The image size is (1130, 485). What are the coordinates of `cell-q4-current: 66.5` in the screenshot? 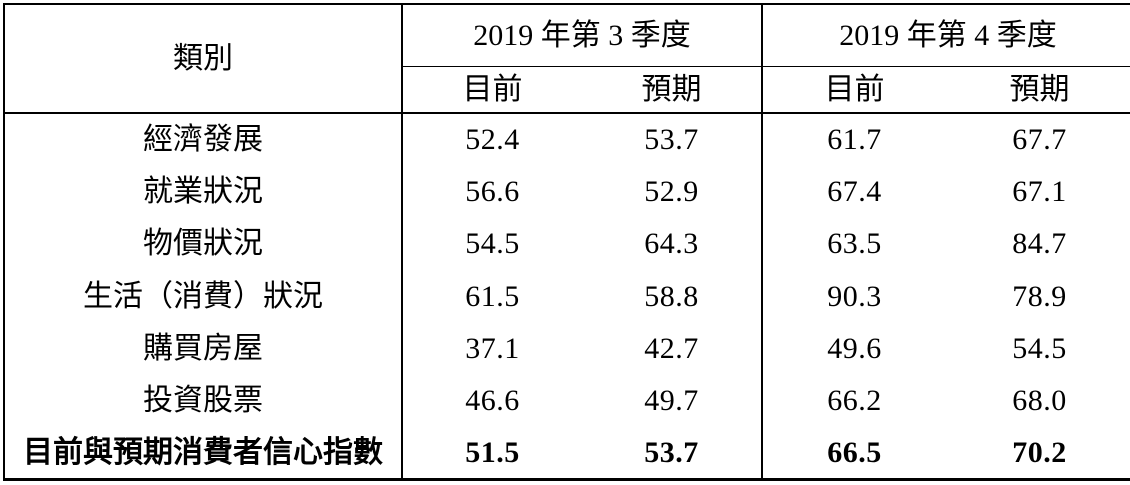 It's located at (854, 453).